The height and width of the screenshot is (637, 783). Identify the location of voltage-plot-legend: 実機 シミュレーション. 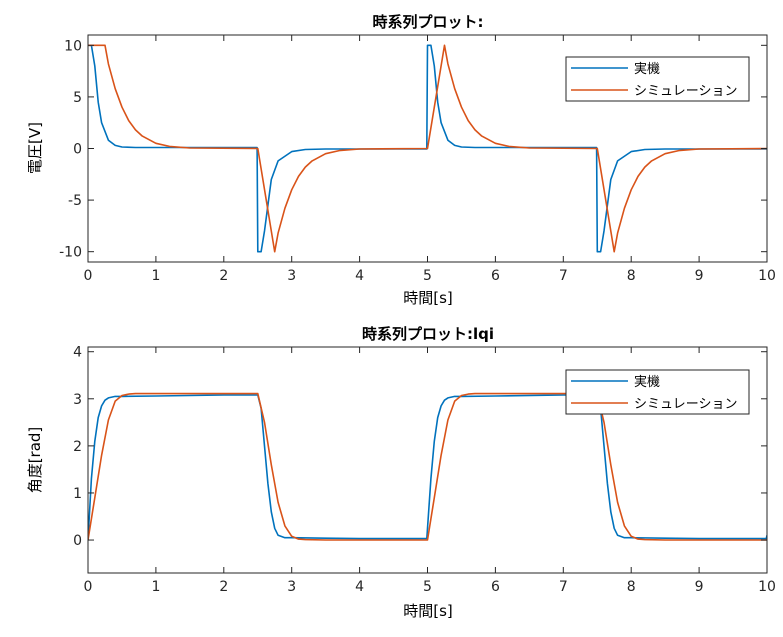
(657, 79).